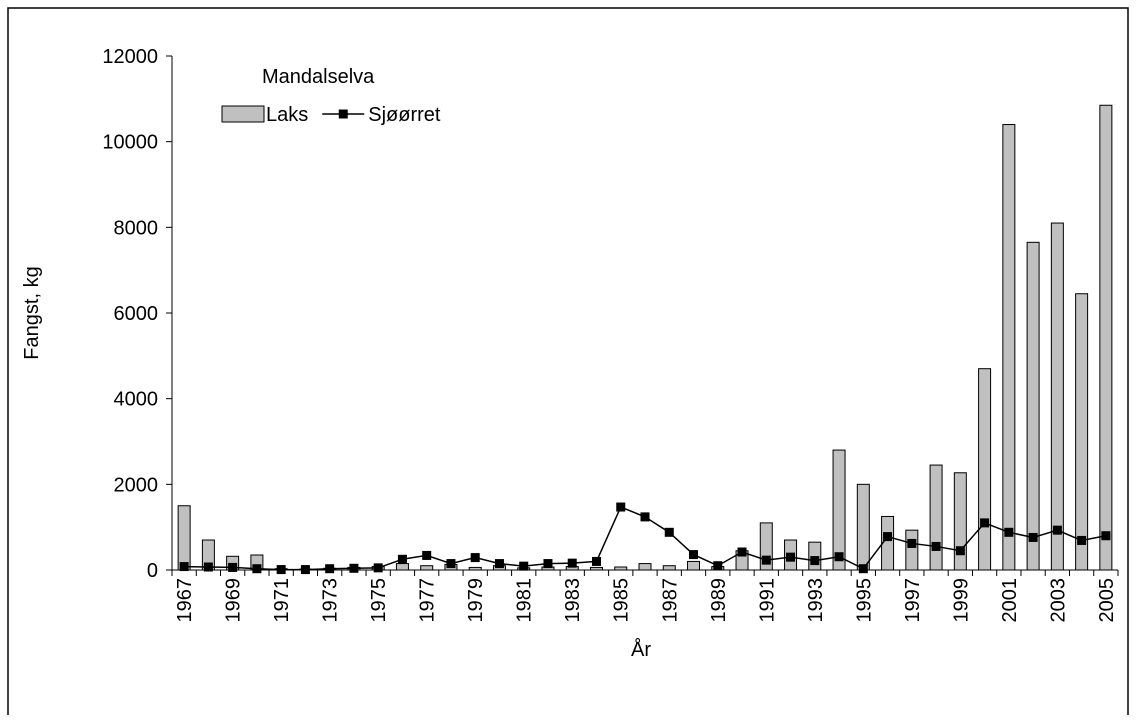 Image resolution: width=1136 pixels, height=720 pixels. Describe the element at coordinates (913, 600) in the screenshot. I see `x-tick-label: 1997` at that location.